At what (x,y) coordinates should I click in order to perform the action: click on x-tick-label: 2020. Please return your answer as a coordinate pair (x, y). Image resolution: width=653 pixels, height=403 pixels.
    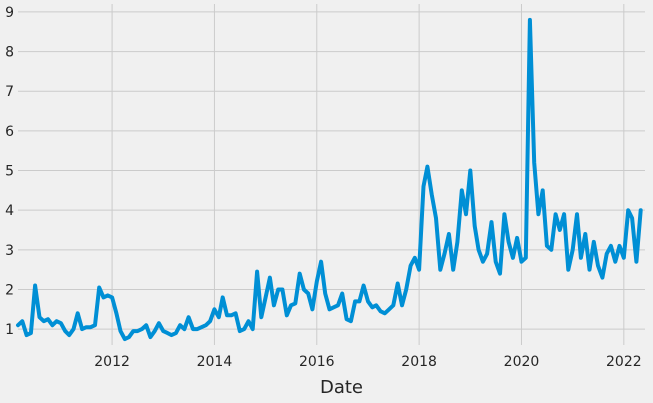
    Looking at the image, I should click on (522, 362).